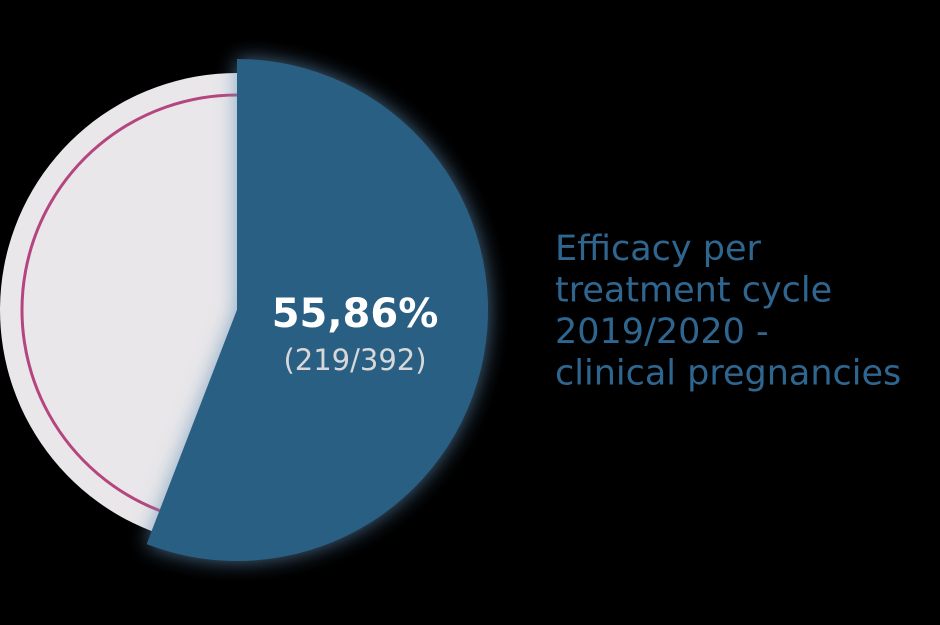 The image size is (940, 625). Describe the element at coordinates (728, 374) in the screenshot. I see `chart-title-line: clinical pregnancies` at that location.